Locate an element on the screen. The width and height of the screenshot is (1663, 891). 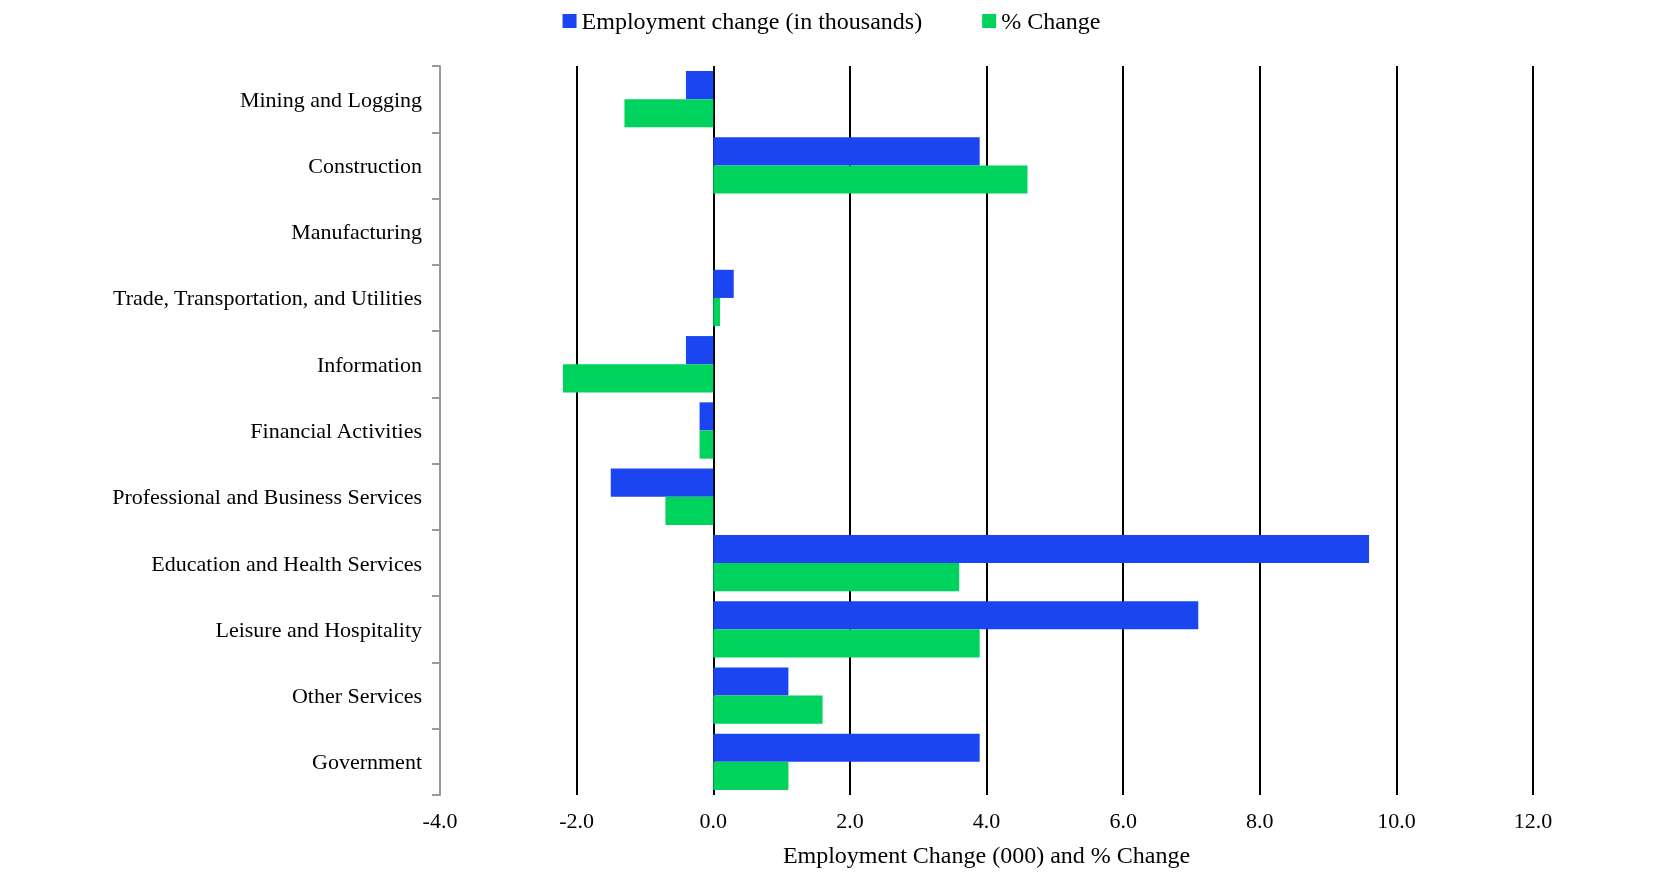
x-tick-label: 4.0 is located at coordinates (986, 820).